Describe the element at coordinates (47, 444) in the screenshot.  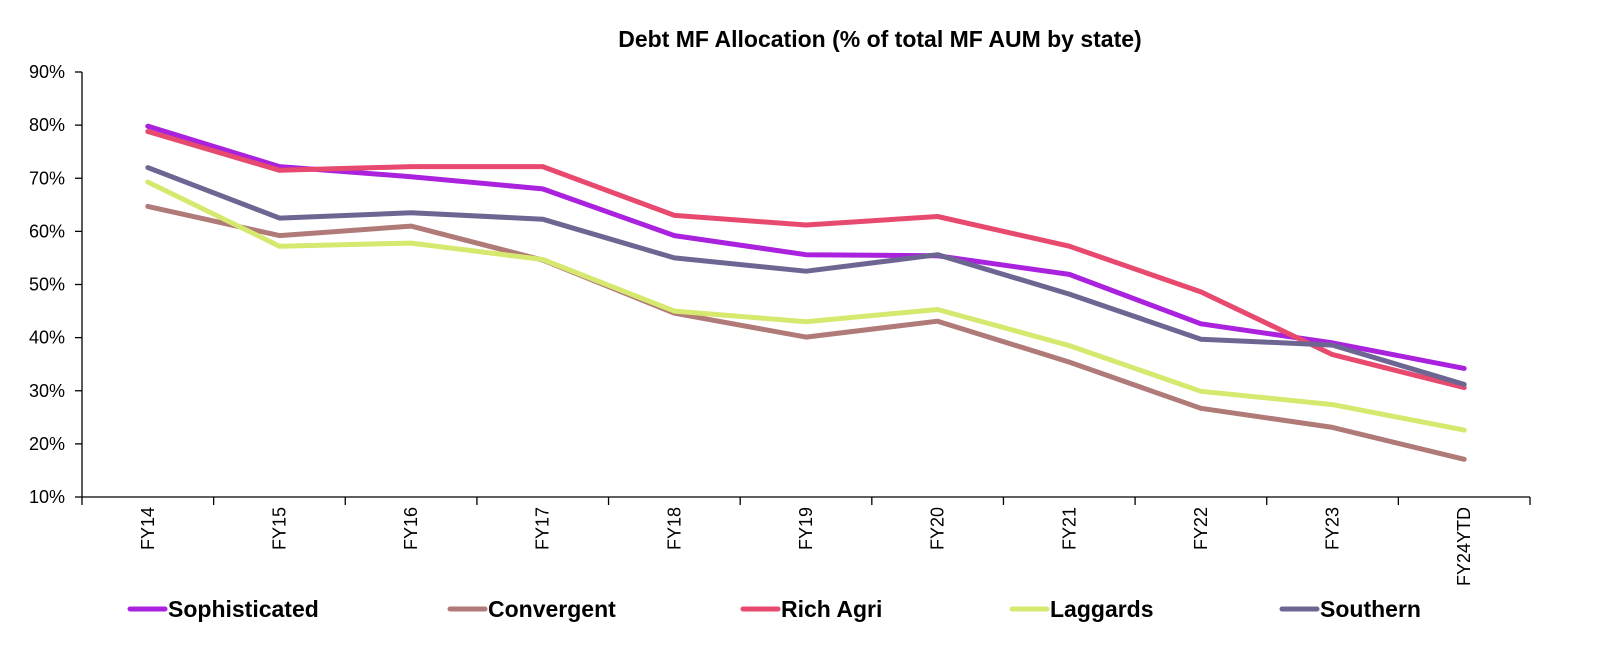
I see `y-tick-label: 20%` at that location.